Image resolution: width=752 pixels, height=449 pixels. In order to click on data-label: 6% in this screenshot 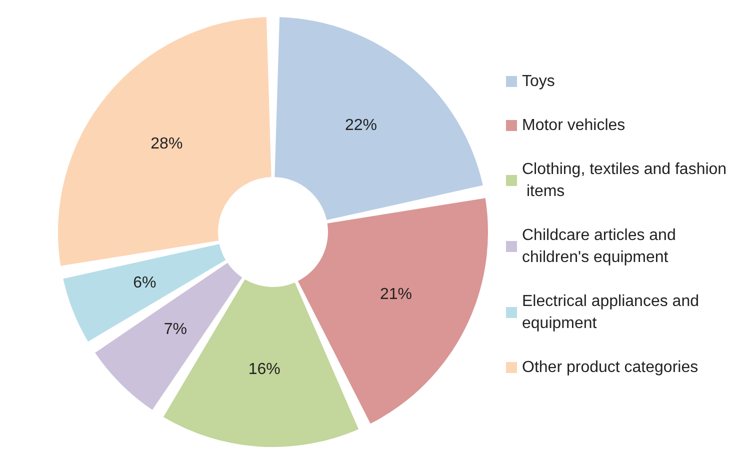, I will do `click(144, 283)`.